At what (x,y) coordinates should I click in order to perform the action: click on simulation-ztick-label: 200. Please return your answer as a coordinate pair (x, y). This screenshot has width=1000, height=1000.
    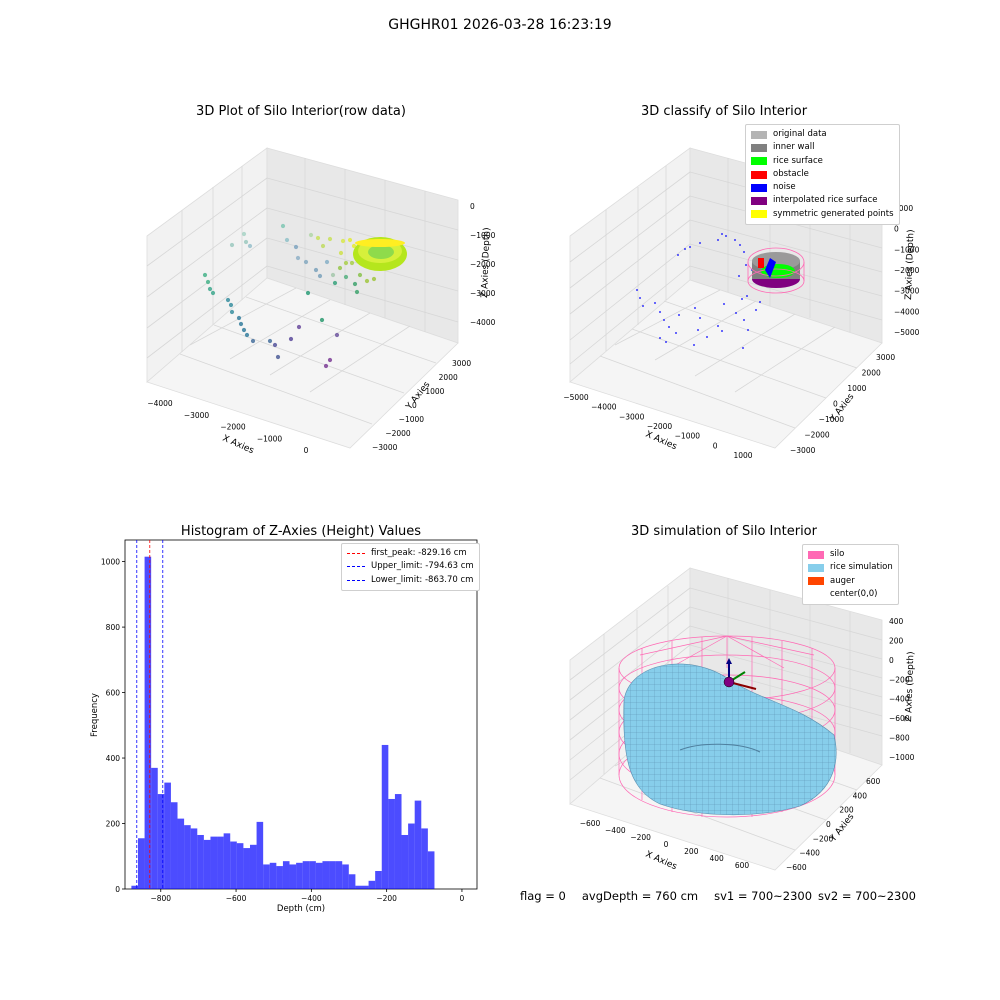
    Looking at the image, I should click on (896, 640).